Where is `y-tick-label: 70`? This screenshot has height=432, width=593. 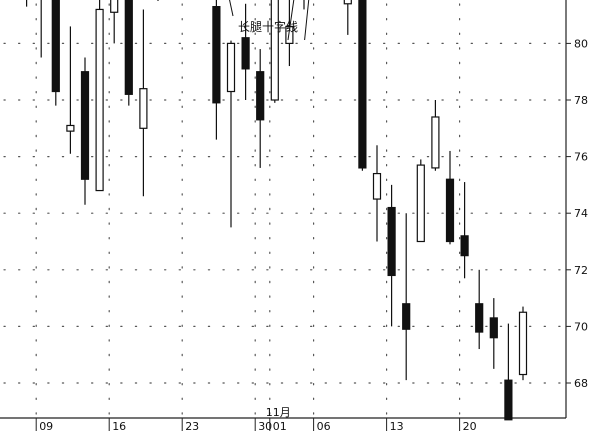 y-tick-label: 70 is located at coordinates (581, 326).